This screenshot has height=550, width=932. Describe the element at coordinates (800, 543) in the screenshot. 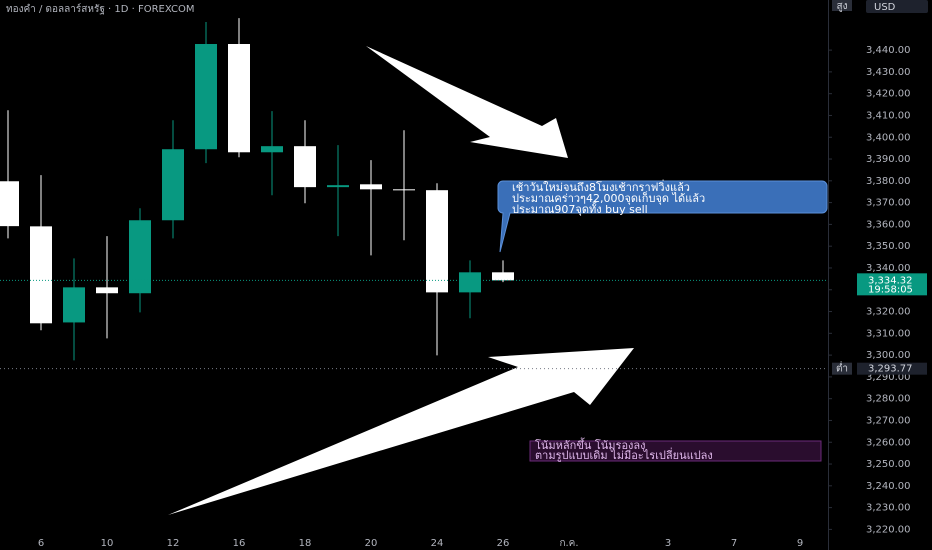

I see `x-tick-label: 9` at that location.